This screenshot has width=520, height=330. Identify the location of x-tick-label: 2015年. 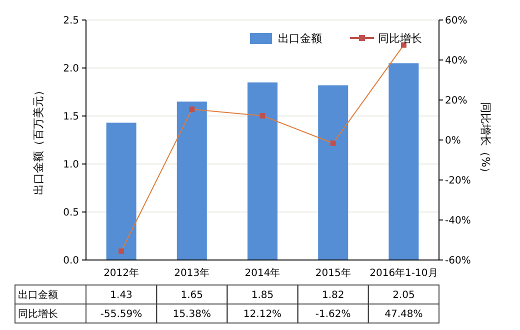
(333, 273).